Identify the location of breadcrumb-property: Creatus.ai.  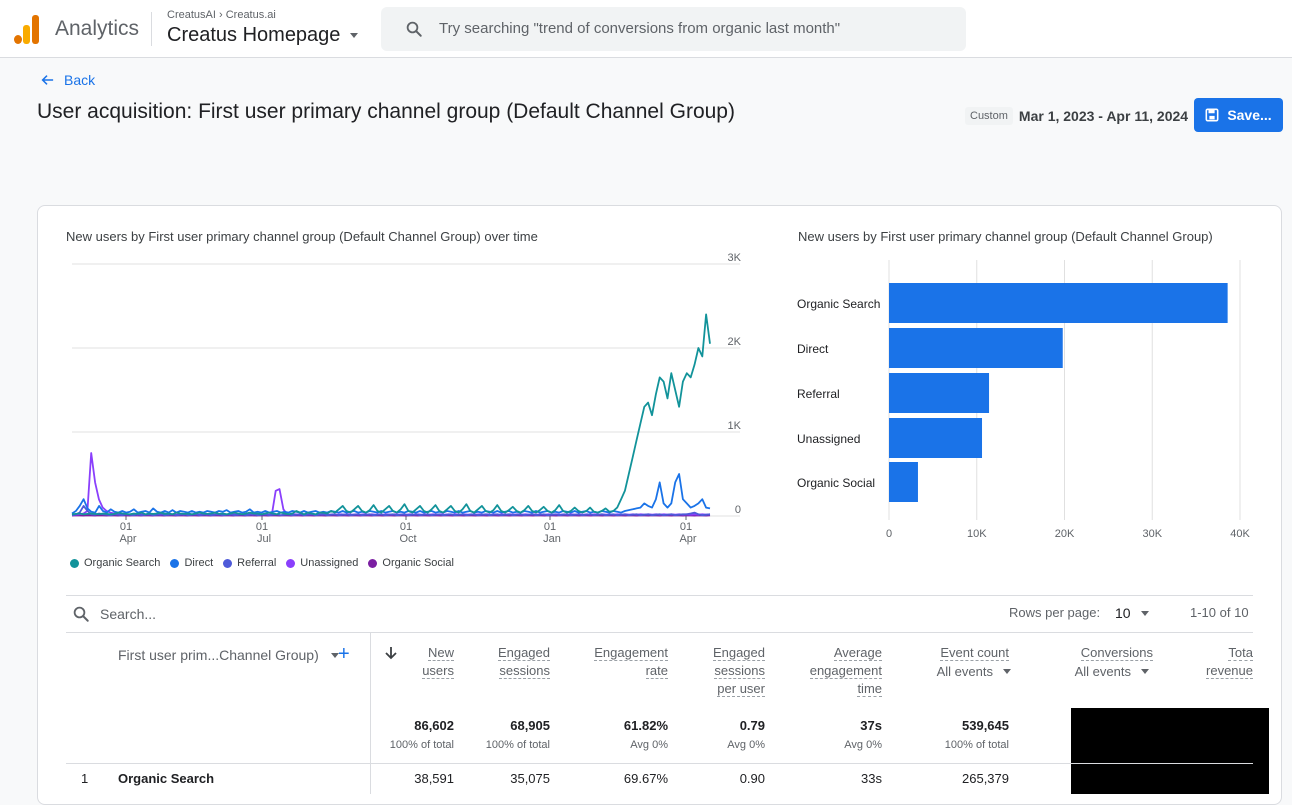
(251, 15).